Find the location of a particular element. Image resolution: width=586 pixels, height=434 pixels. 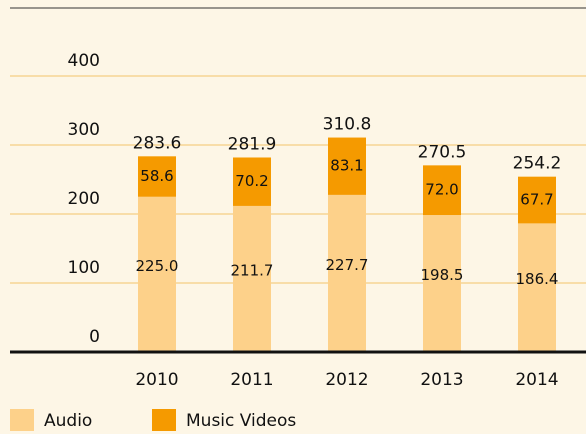

total-label: 310.8 is located at coordinates (347, 125).